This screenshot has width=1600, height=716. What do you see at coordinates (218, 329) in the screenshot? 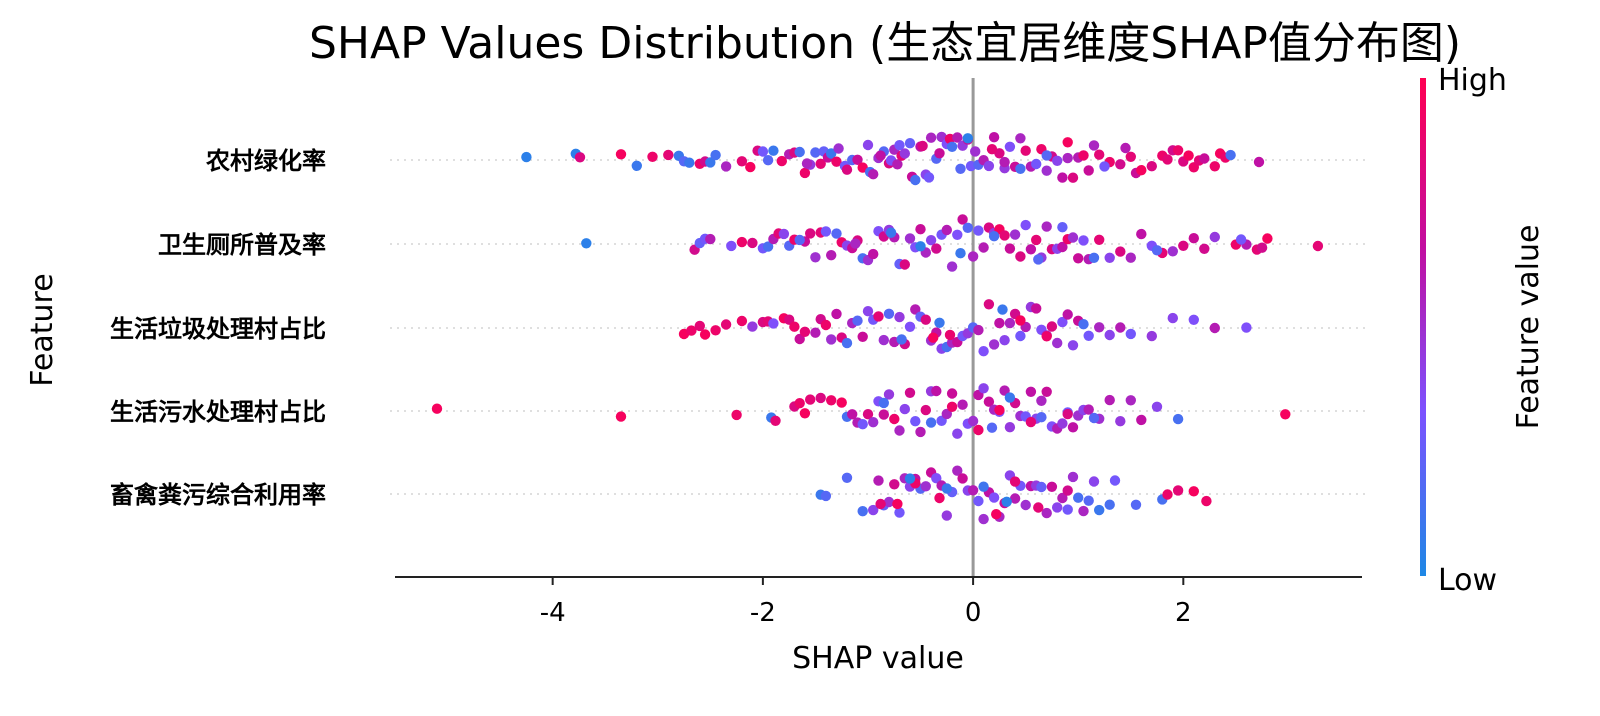
I see `feature-label: 生活垃圾处理村占比` at bounding box center [218, 329].